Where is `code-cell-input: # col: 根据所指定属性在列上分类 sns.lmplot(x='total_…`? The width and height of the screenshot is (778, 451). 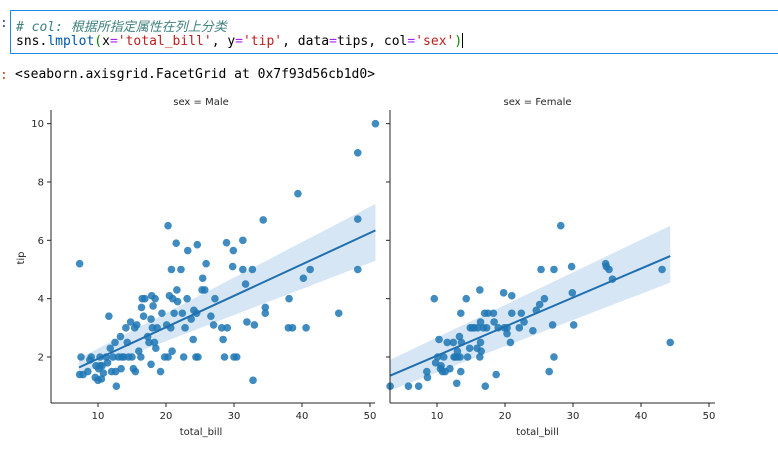
code-cell-input: # col: 根据所指定属性在列上分类 sns.lmplot(x='total_… is located at coordinates (394, 32).